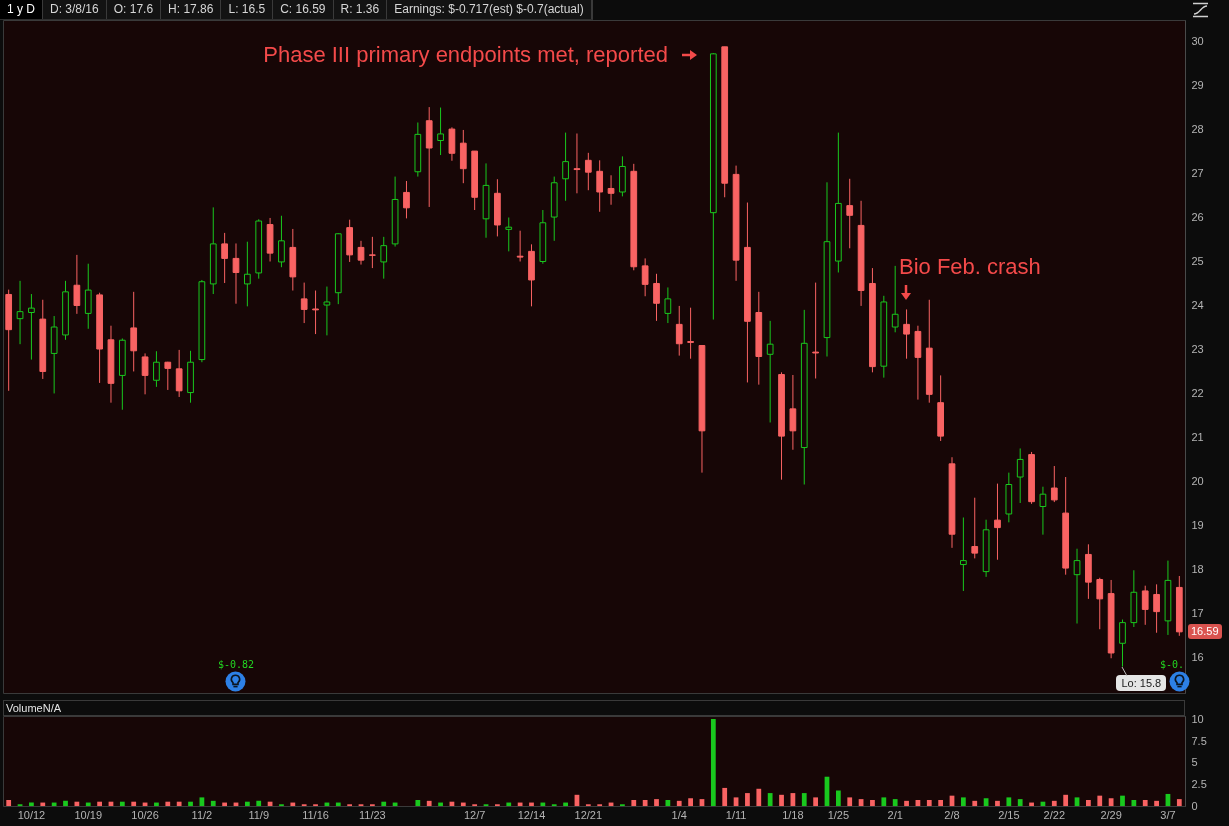  I want to click on y-tick-label: 16, so click(1197, 657).